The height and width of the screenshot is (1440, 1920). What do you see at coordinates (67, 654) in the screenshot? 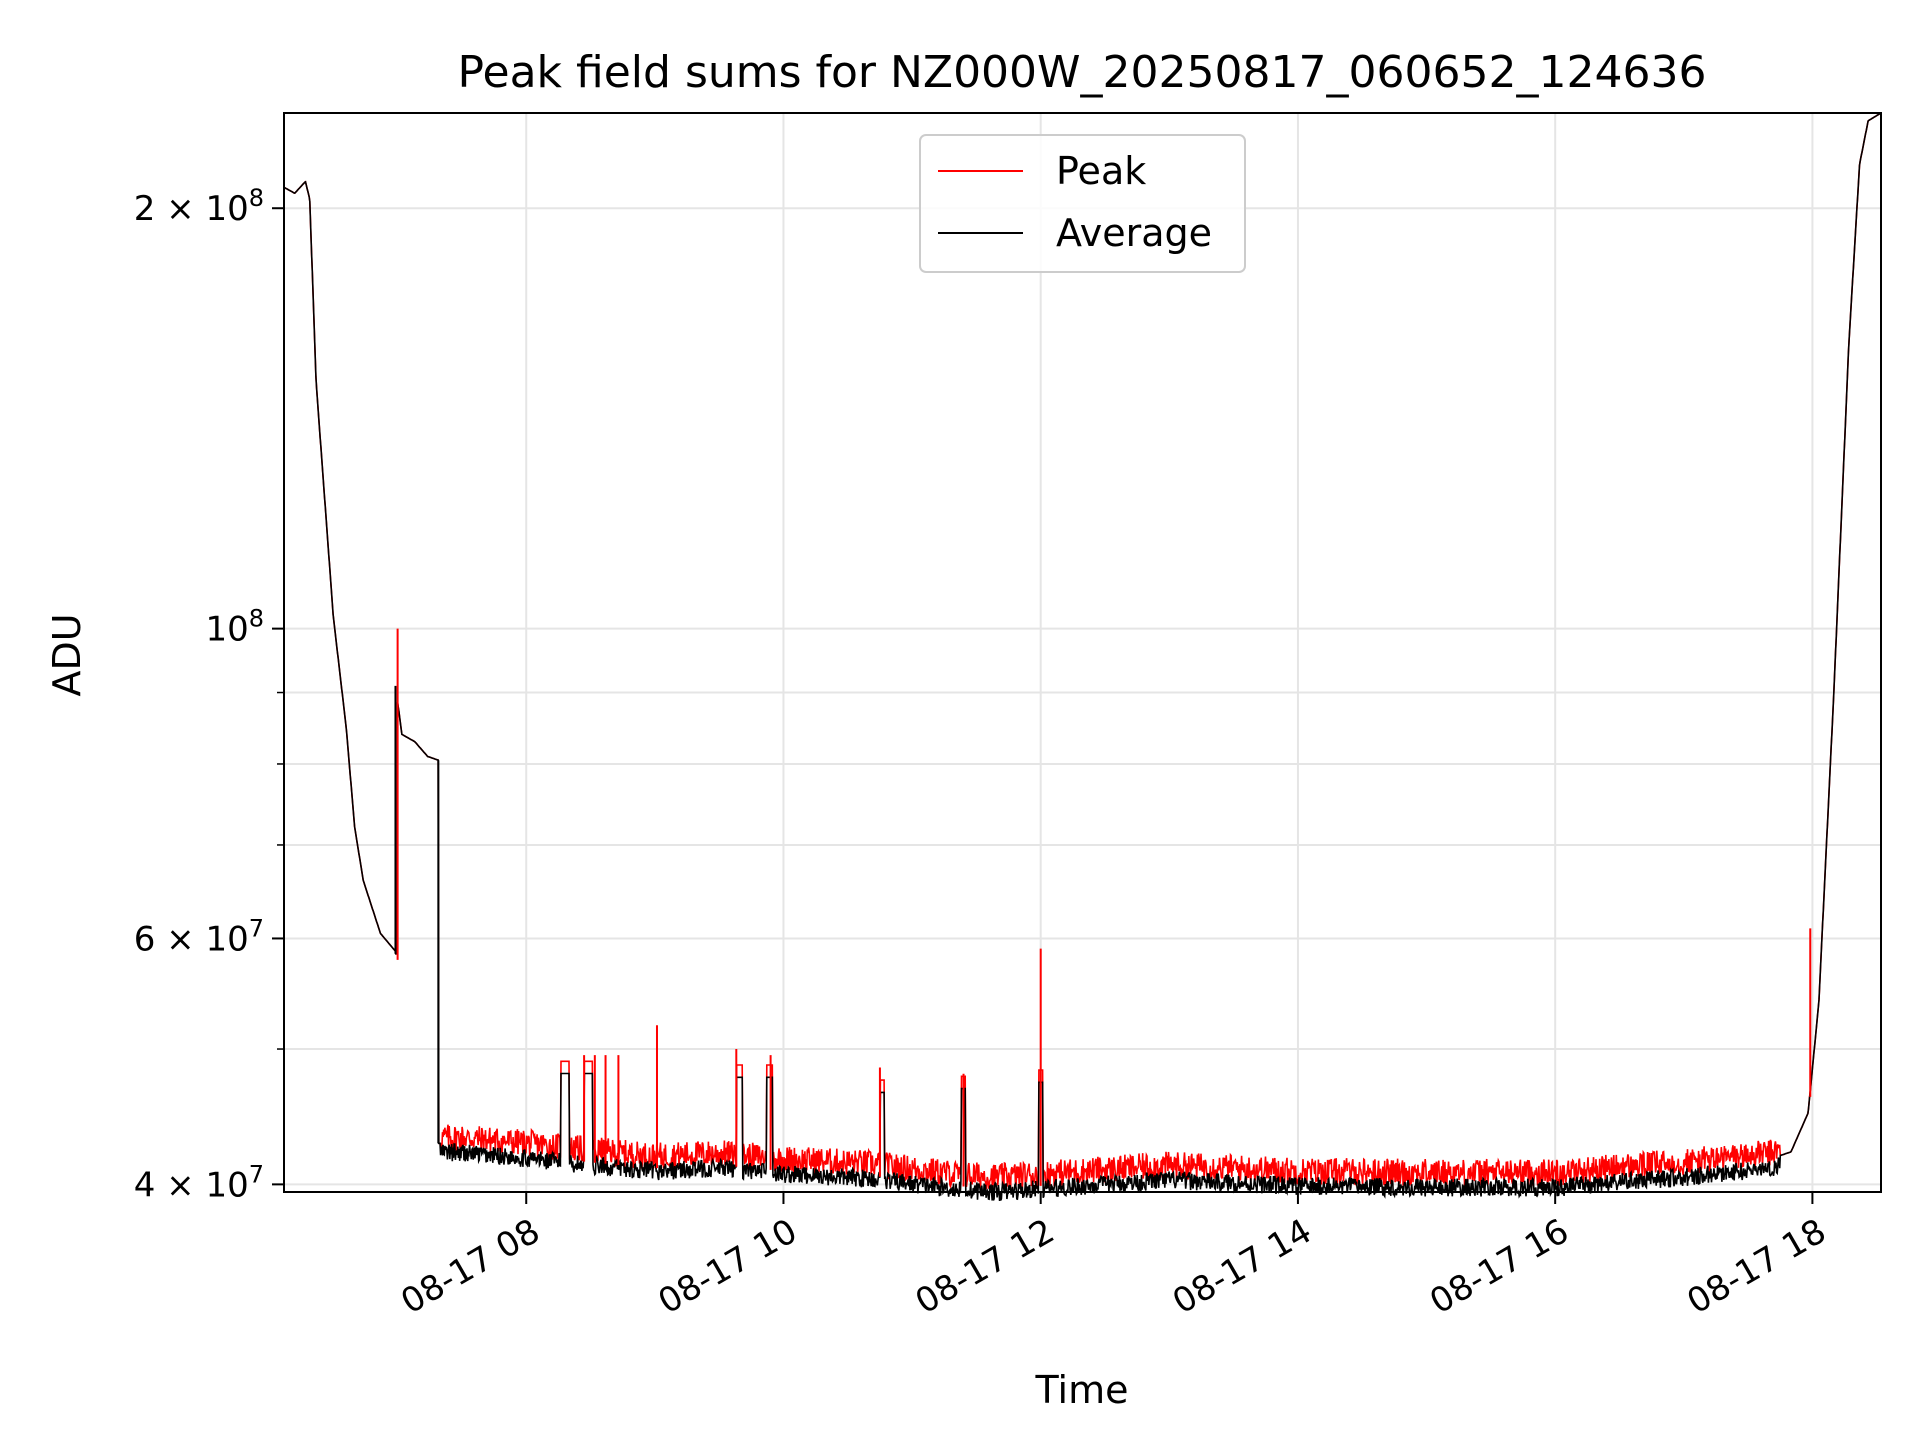
I see `y-axis-label: ADU` at bounding box center [67, 654].